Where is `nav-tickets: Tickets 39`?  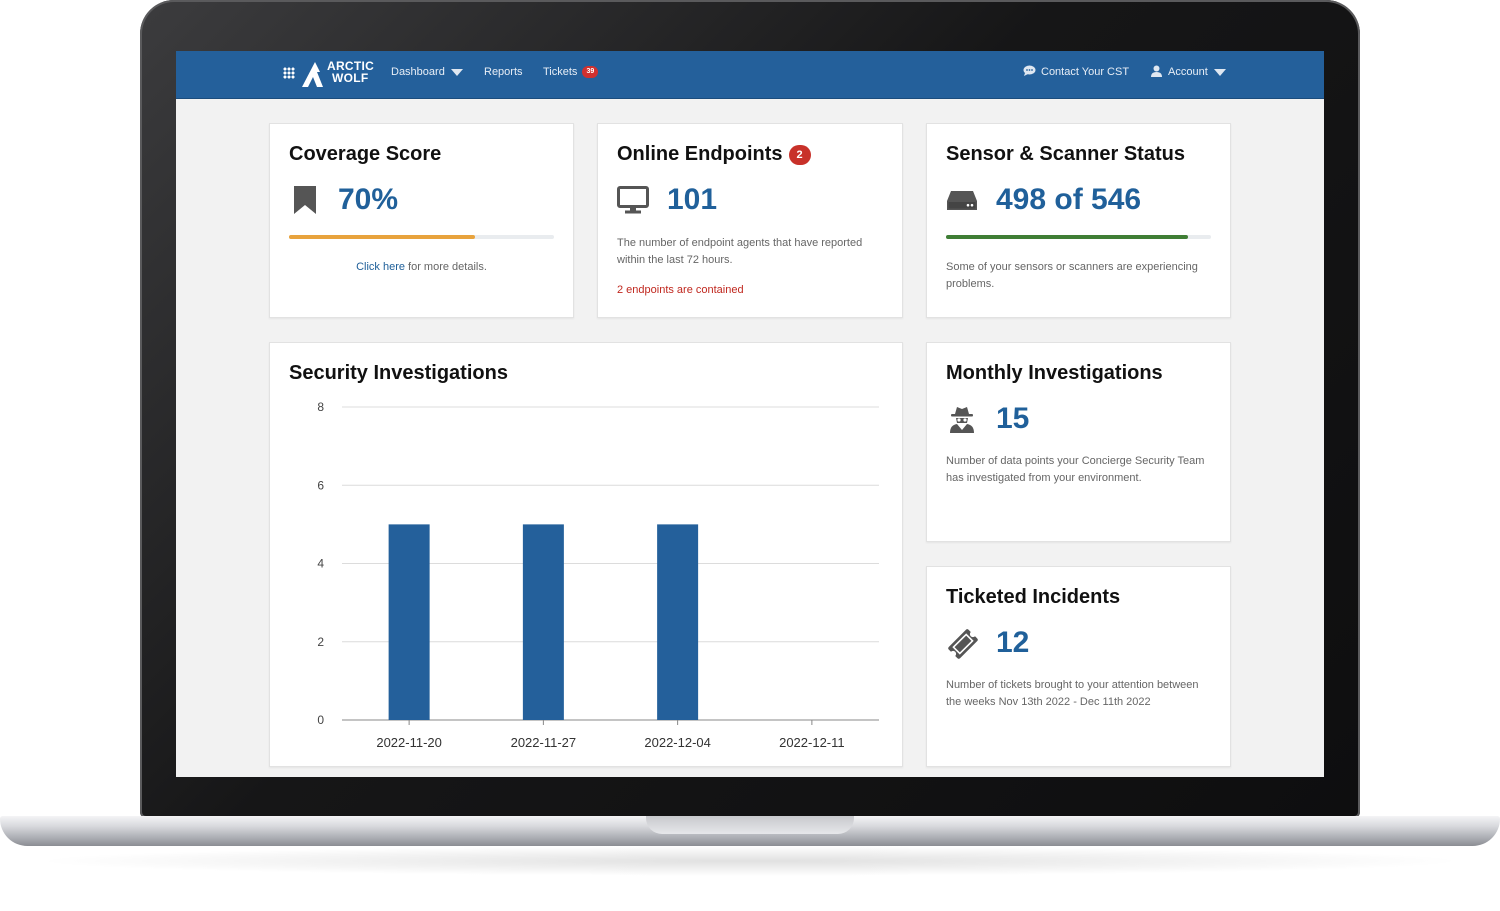 nav-tickets: Tickets 39 is located at coordinates (571, 72).